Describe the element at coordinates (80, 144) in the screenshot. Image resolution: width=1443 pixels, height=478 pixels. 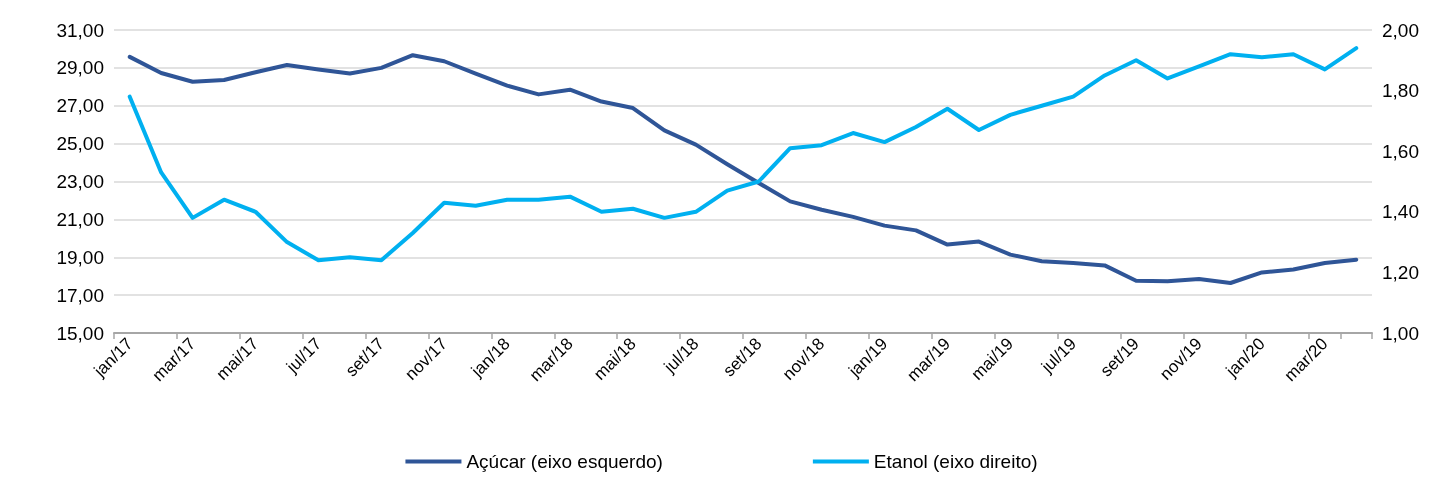
I see `y-tick-label: 25,00` at that location.